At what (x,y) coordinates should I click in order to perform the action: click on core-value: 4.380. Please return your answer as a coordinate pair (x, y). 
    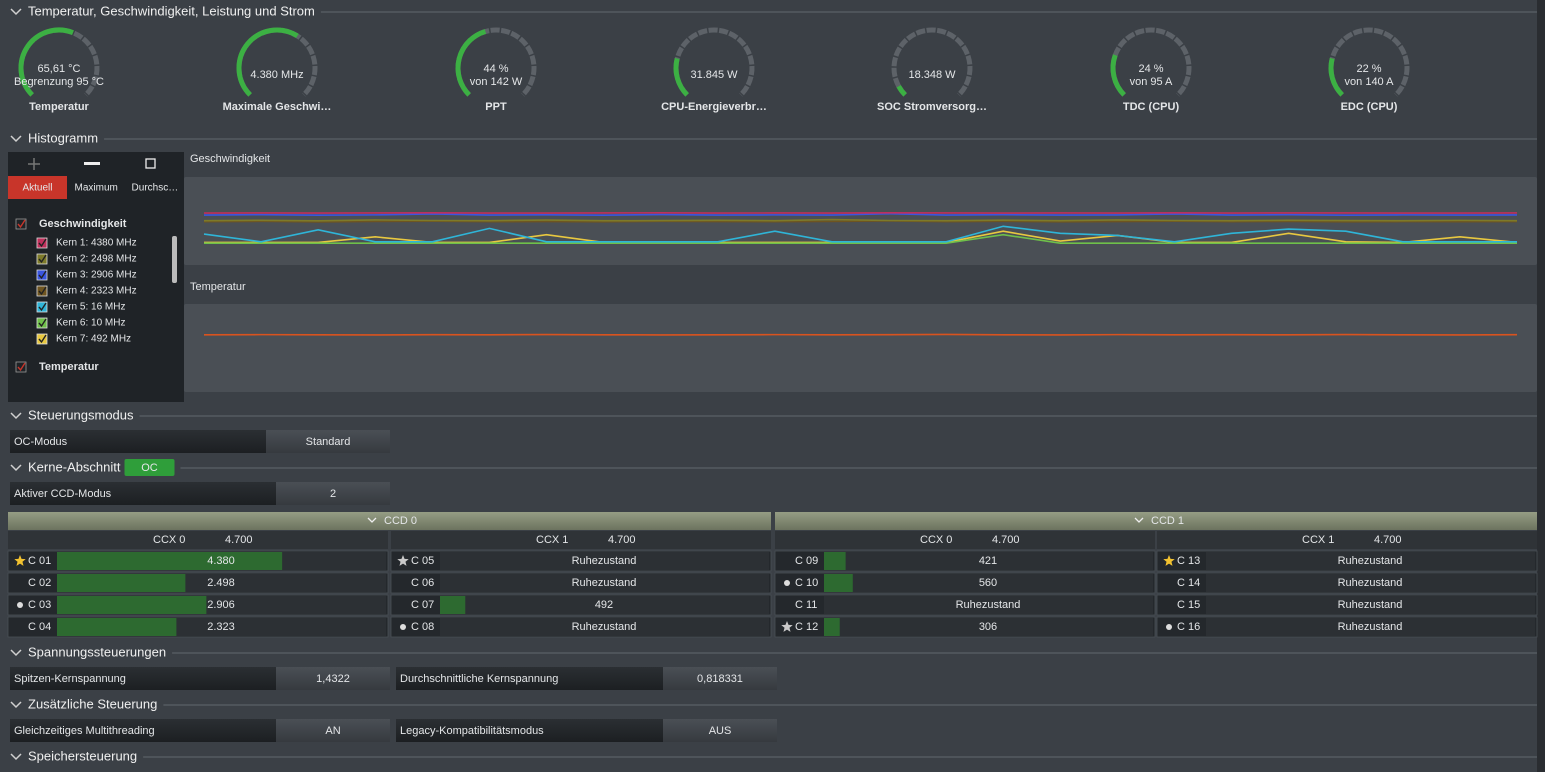
    Looking at the image, I should click on (221, 561).